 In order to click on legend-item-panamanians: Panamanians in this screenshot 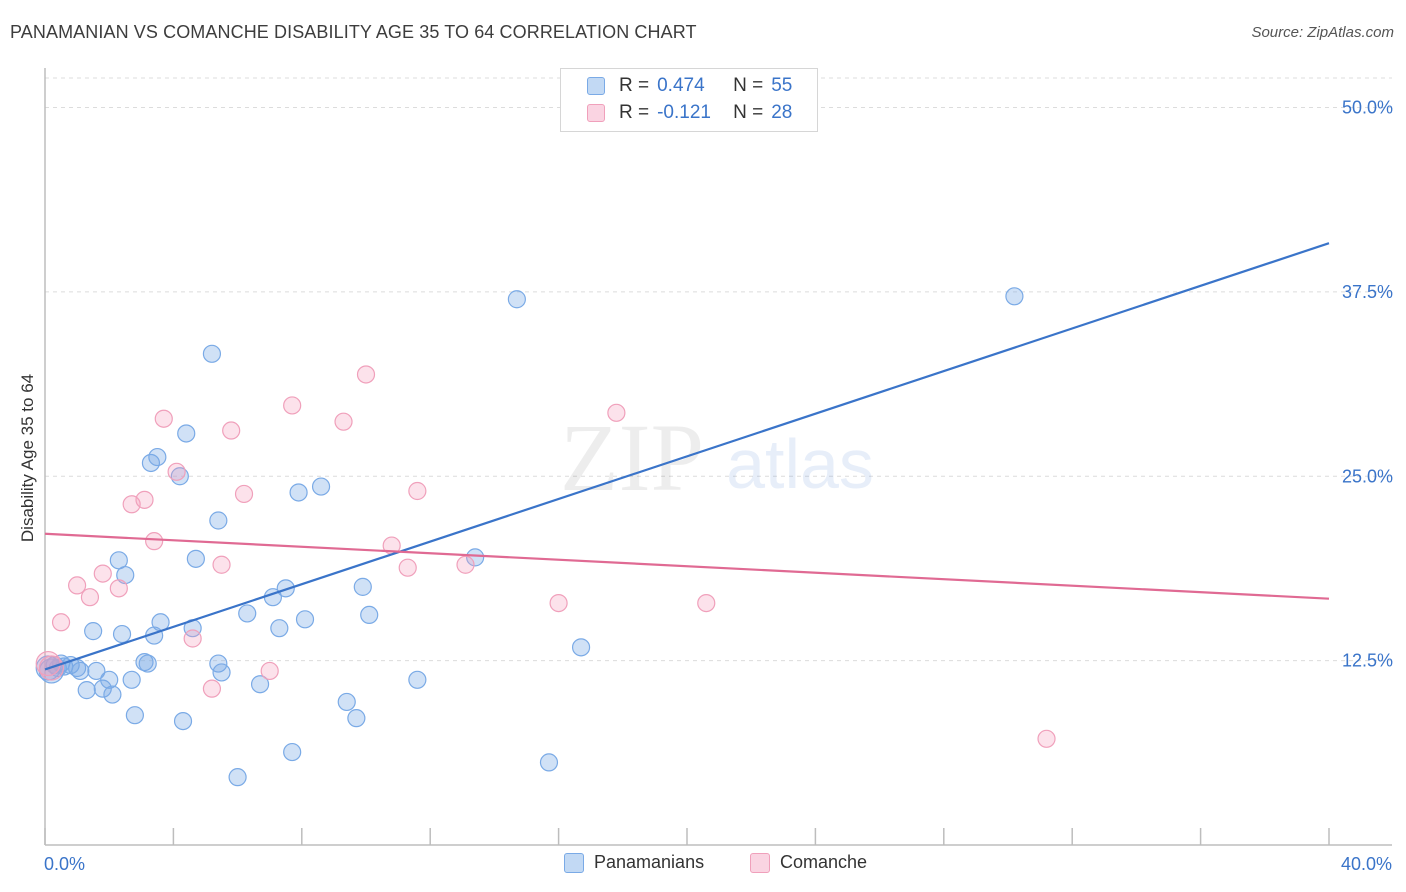, I will do `click(634, 862)`.